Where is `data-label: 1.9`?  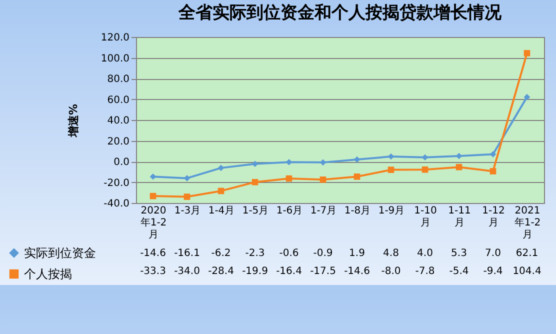
data-label: 1.9 is located at coordinates (357, 253).